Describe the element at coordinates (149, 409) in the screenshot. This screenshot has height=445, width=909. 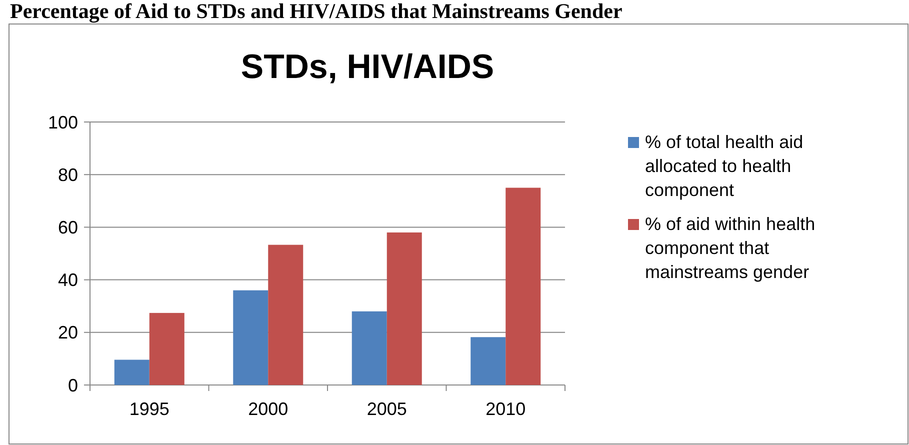
I see `x-tick-label: 1995` at that location.